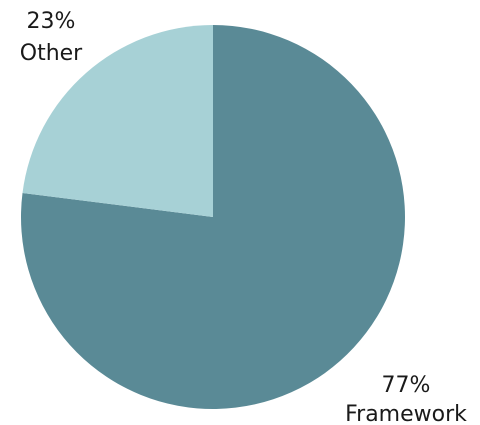 The image size is (480, 425). I want to click on label-other: 23% Other, so click(51, 37).